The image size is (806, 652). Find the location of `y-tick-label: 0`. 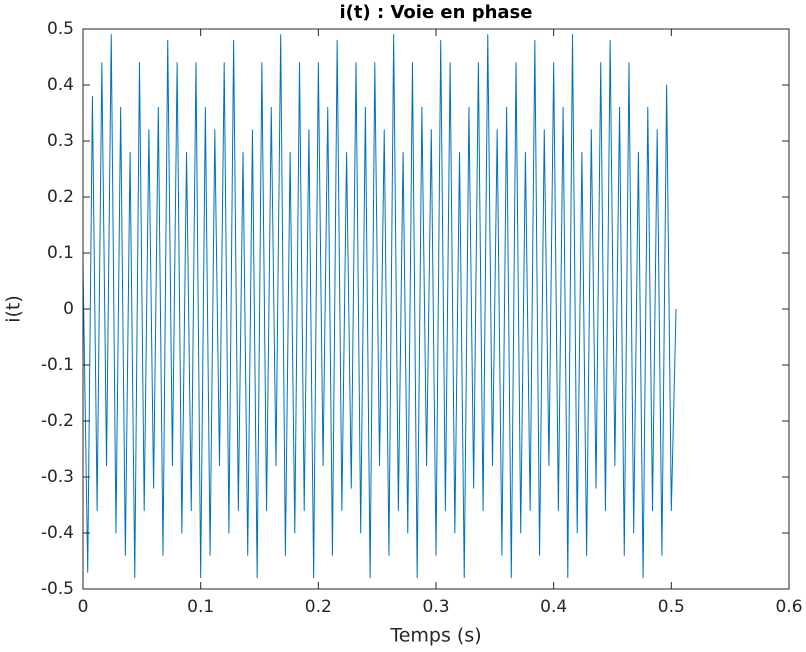

y-tick-label: 0 is located at coordinates (68, 309).